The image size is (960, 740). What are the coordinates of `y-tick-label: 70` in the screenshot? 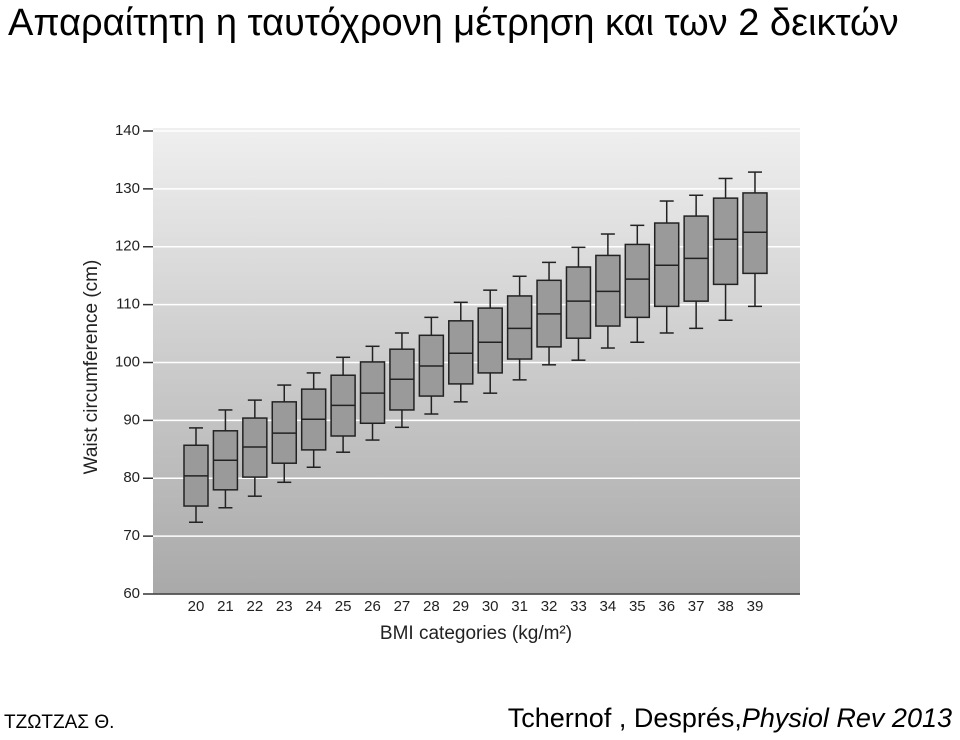 It's located at (131, 535).